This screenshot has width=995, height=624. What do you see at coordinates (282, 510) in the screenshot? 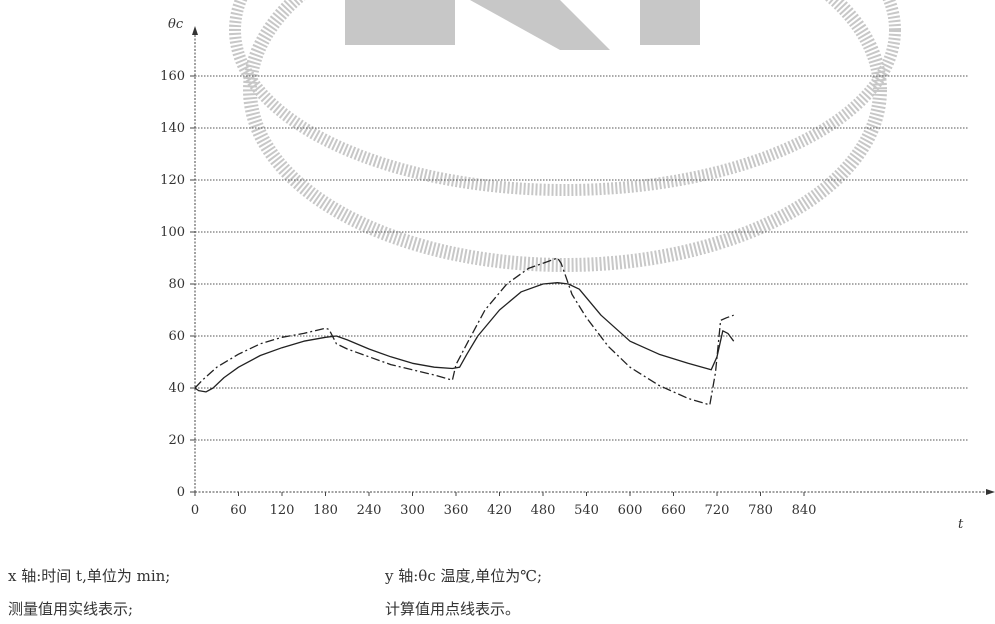
I see `x-tick-label-120: 120` at bounding box center [282, 510].